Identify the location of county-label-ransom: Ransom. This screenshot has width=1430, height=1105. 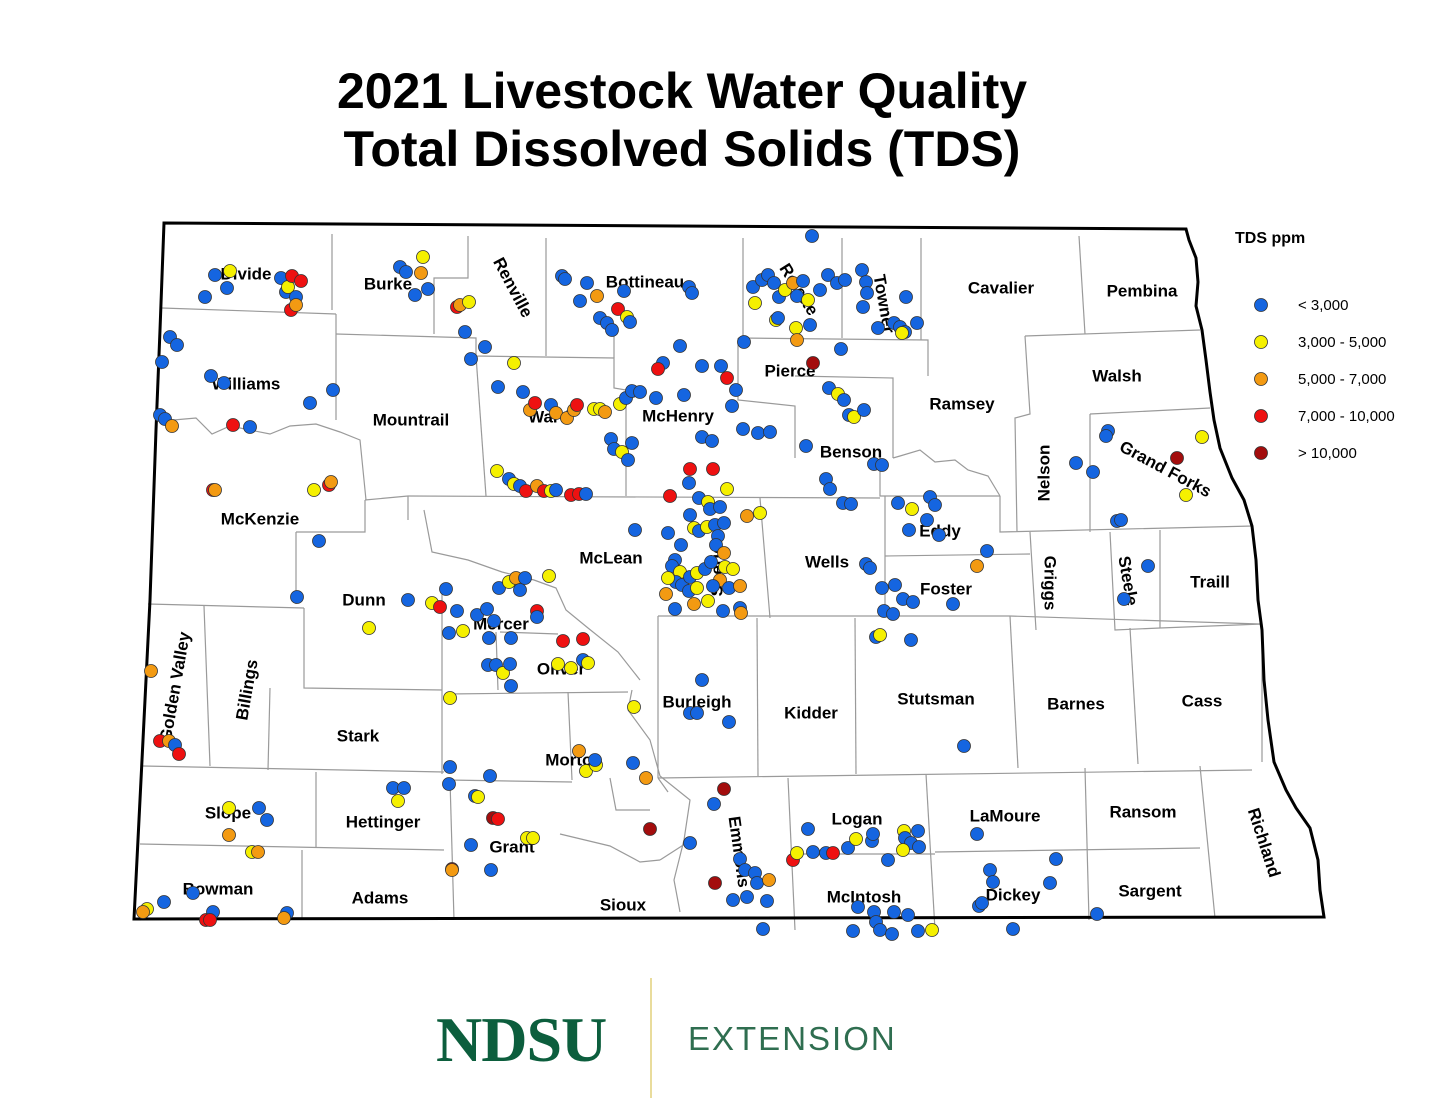
(1142, 811).